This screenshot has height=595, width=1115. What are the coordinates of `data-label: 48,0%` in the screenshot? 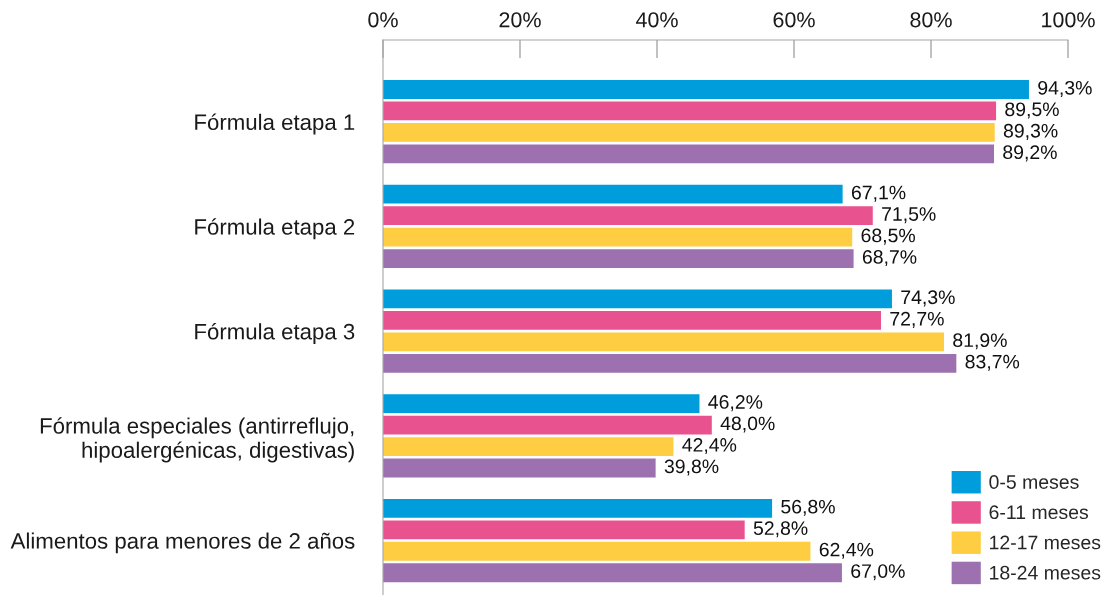 It's located at (747, 424).